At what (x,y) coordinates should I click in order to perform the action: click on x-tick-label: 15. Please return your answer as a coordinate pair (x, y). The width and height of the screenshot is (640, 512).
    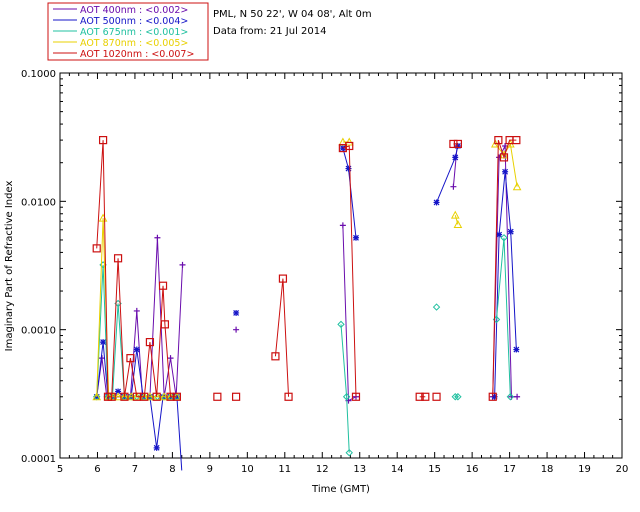
    Looking at the image, I should click on (434, 469).